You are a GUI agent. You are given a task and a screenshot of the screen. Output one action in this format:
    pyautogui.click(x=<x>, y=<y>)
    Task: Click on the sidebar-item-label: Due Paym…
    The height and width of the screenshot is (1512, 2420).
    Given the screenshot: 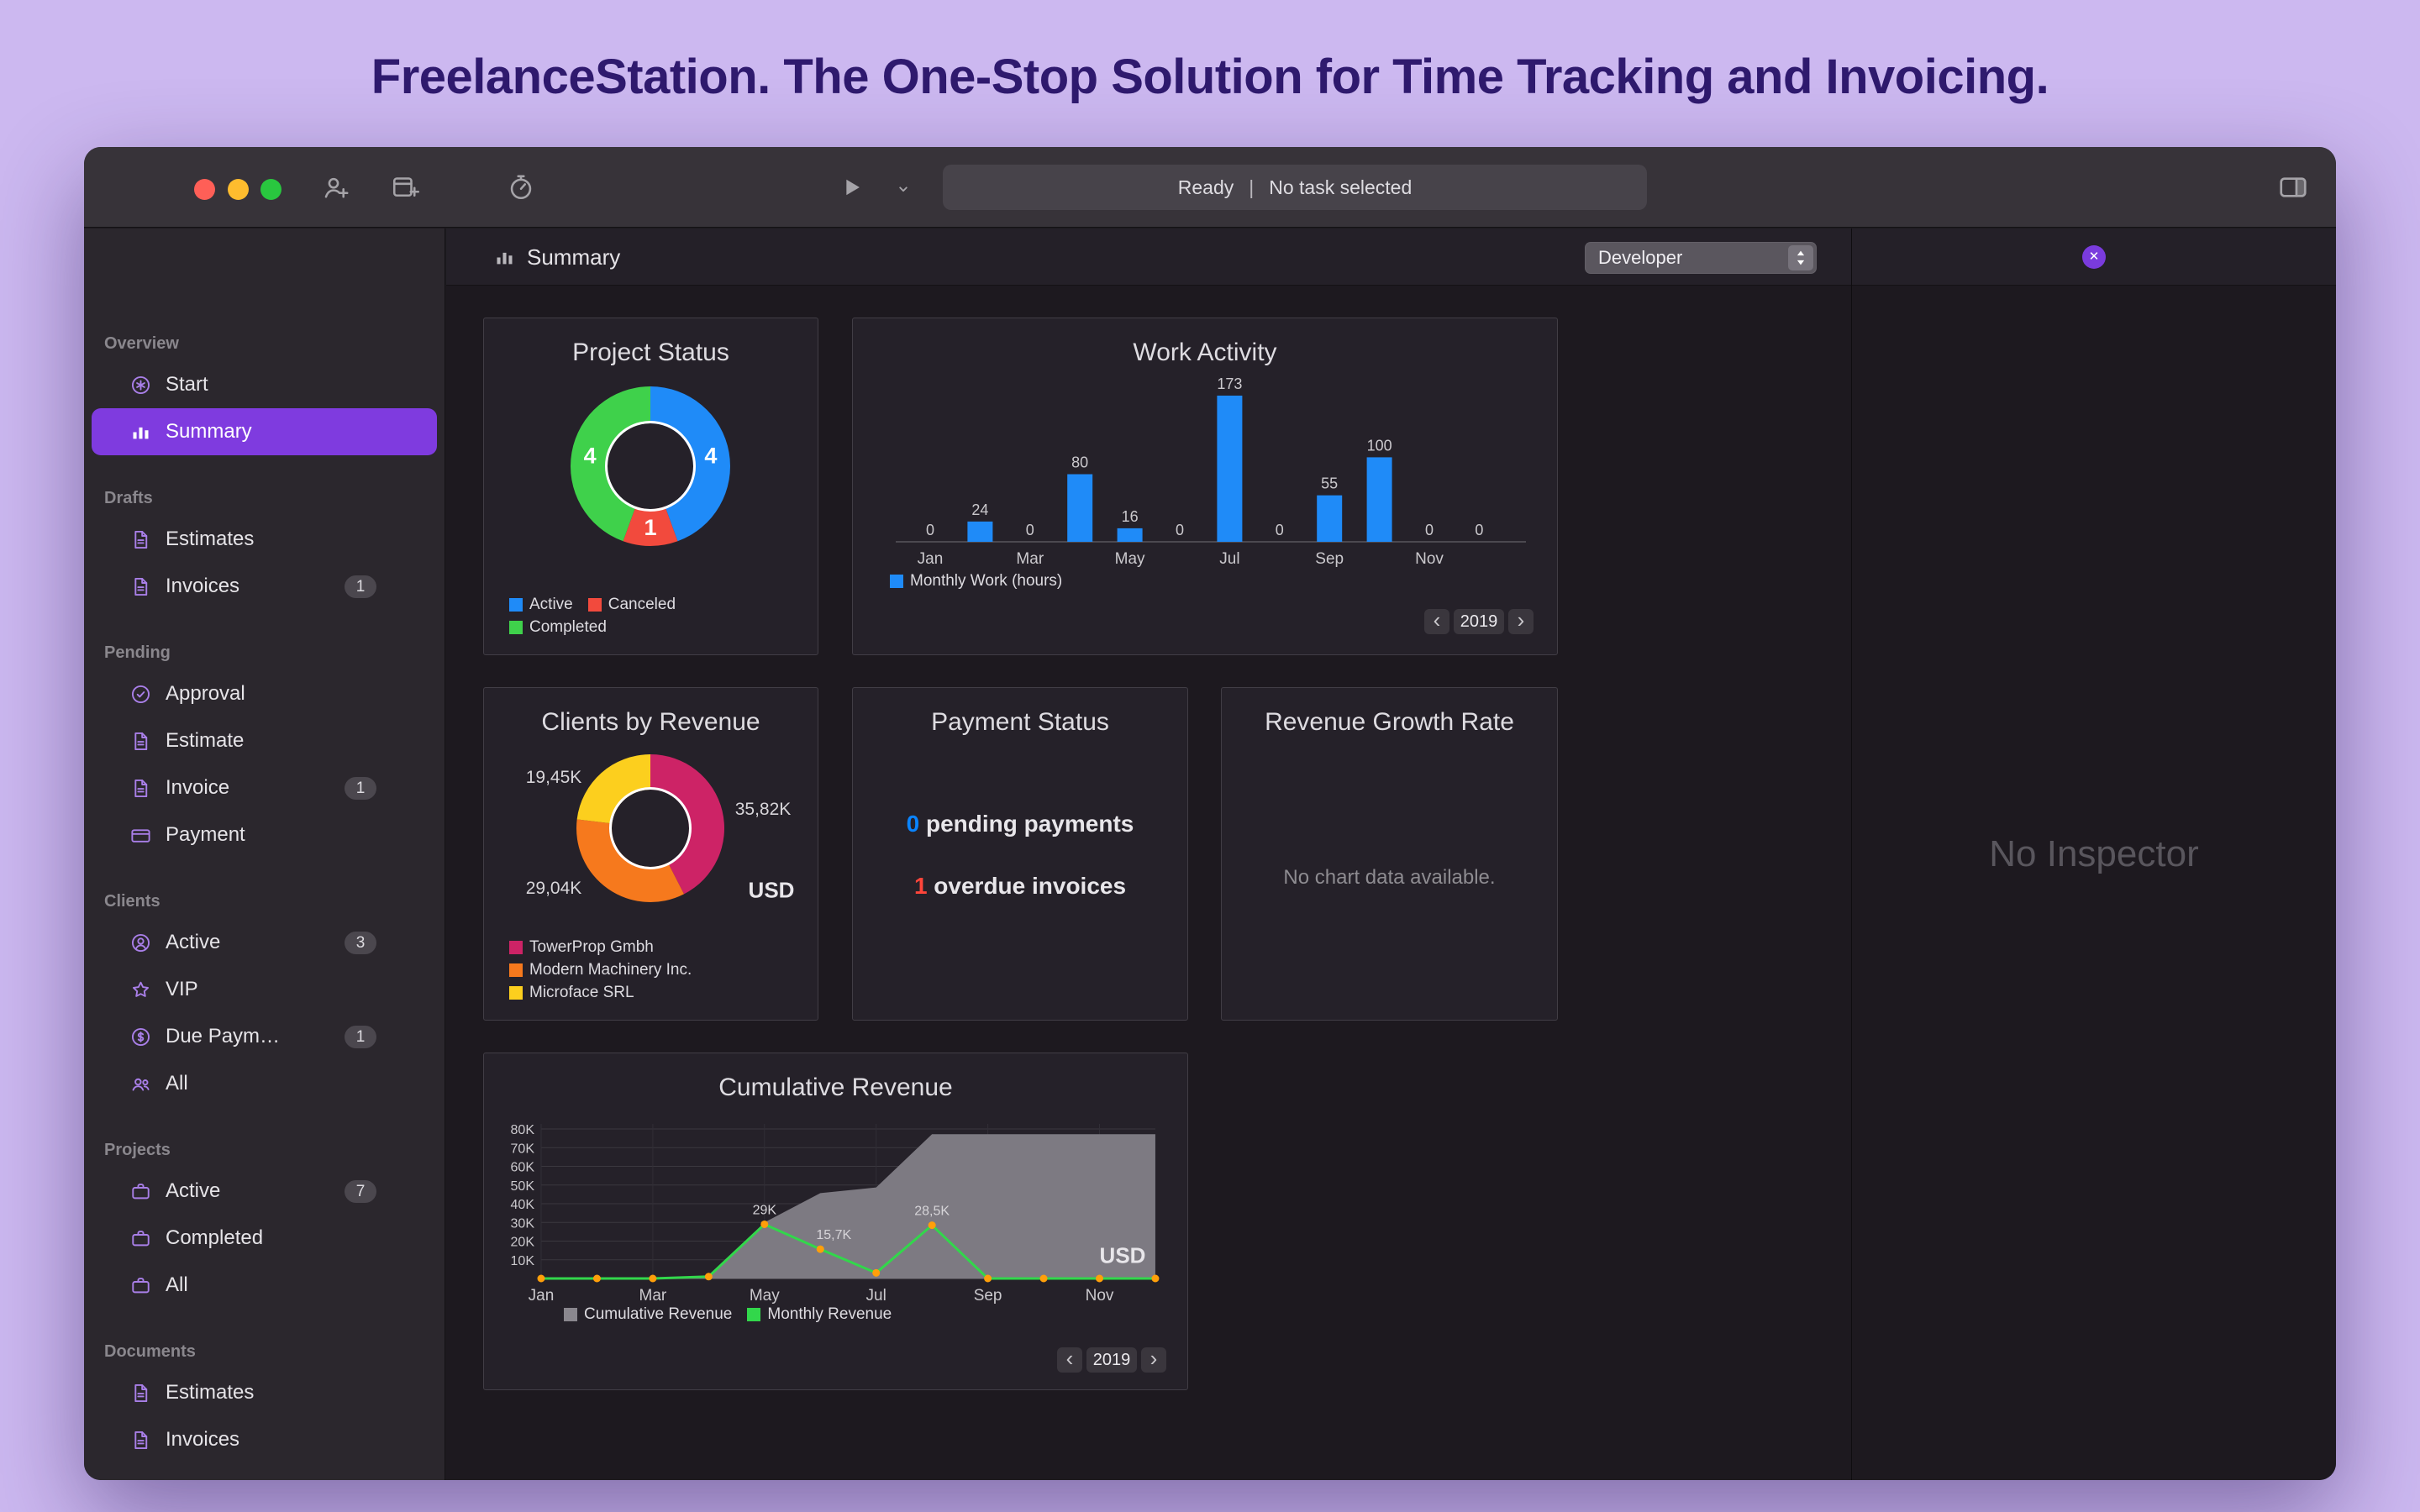 What is the action you would take?
    pyautogui.click(x=224, y=1036)
    